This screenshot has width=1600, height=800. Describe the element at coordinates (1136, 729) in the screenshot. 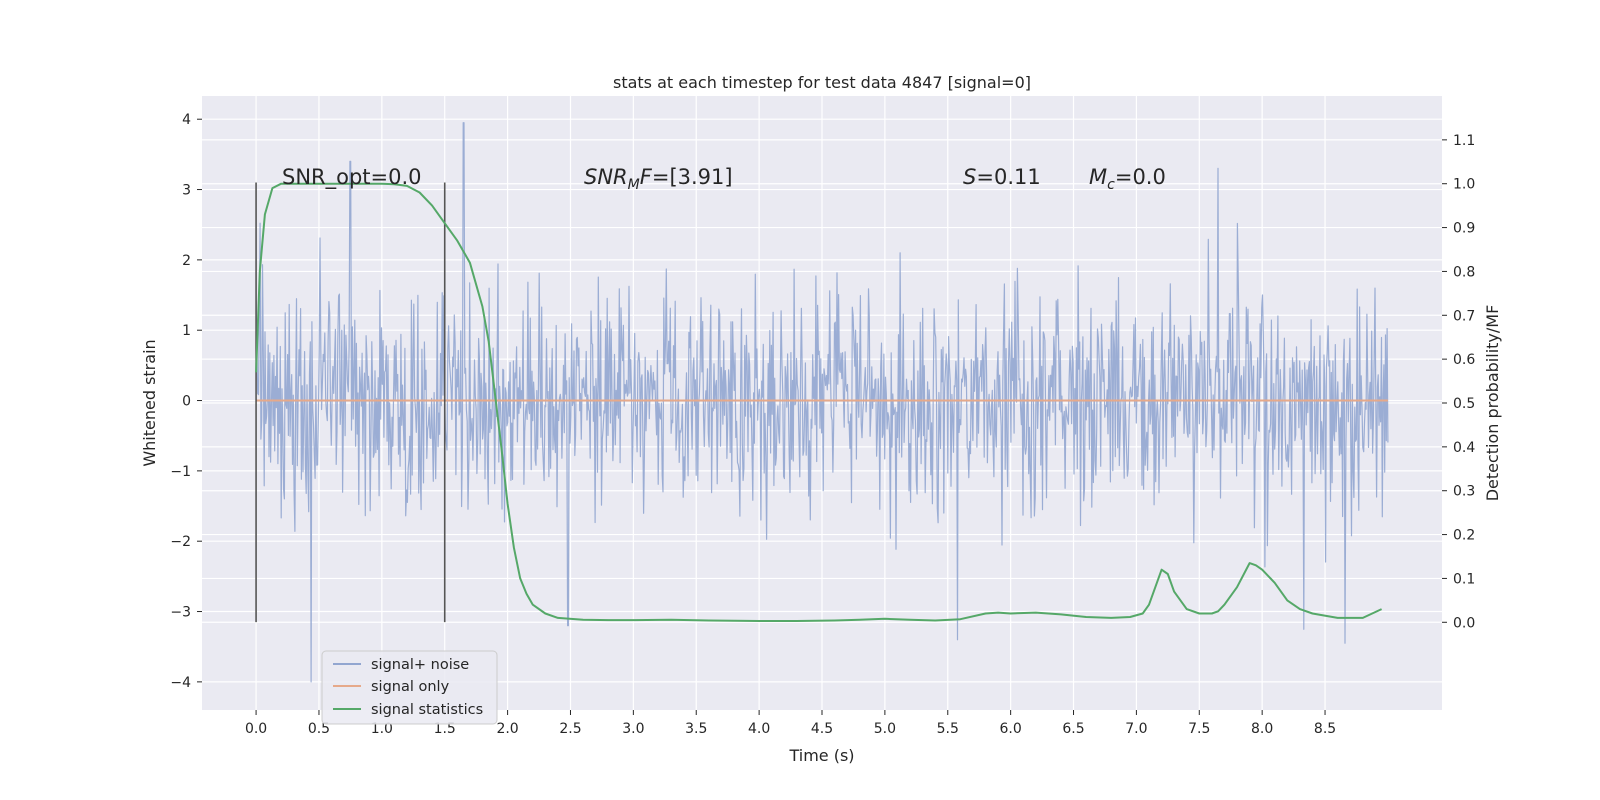

I see `x-tick-label: 7.0` at that location.